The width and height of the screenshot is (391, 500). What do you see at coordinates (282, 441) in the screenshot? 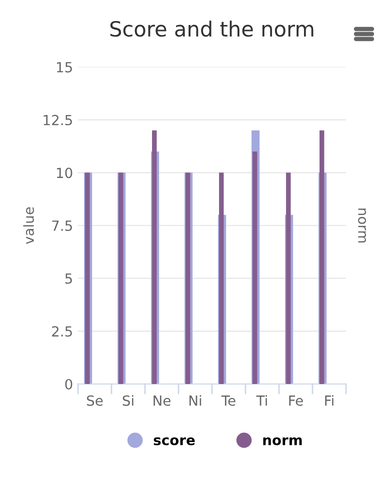
I see `legend-label: norm` at bounding box center [282, 441].